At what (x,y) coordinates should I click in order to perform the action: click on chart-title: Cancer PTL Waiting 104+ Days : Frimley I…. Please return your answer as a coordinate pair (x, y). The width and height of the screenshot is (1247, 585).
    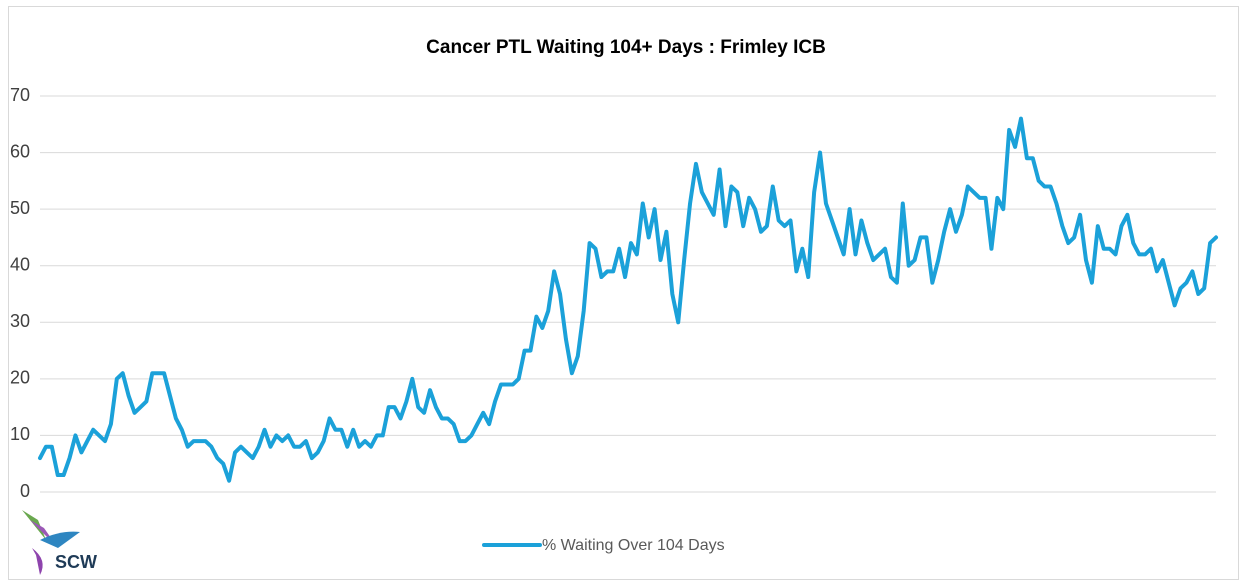
    Looking at the image, I should click on (626, 47).